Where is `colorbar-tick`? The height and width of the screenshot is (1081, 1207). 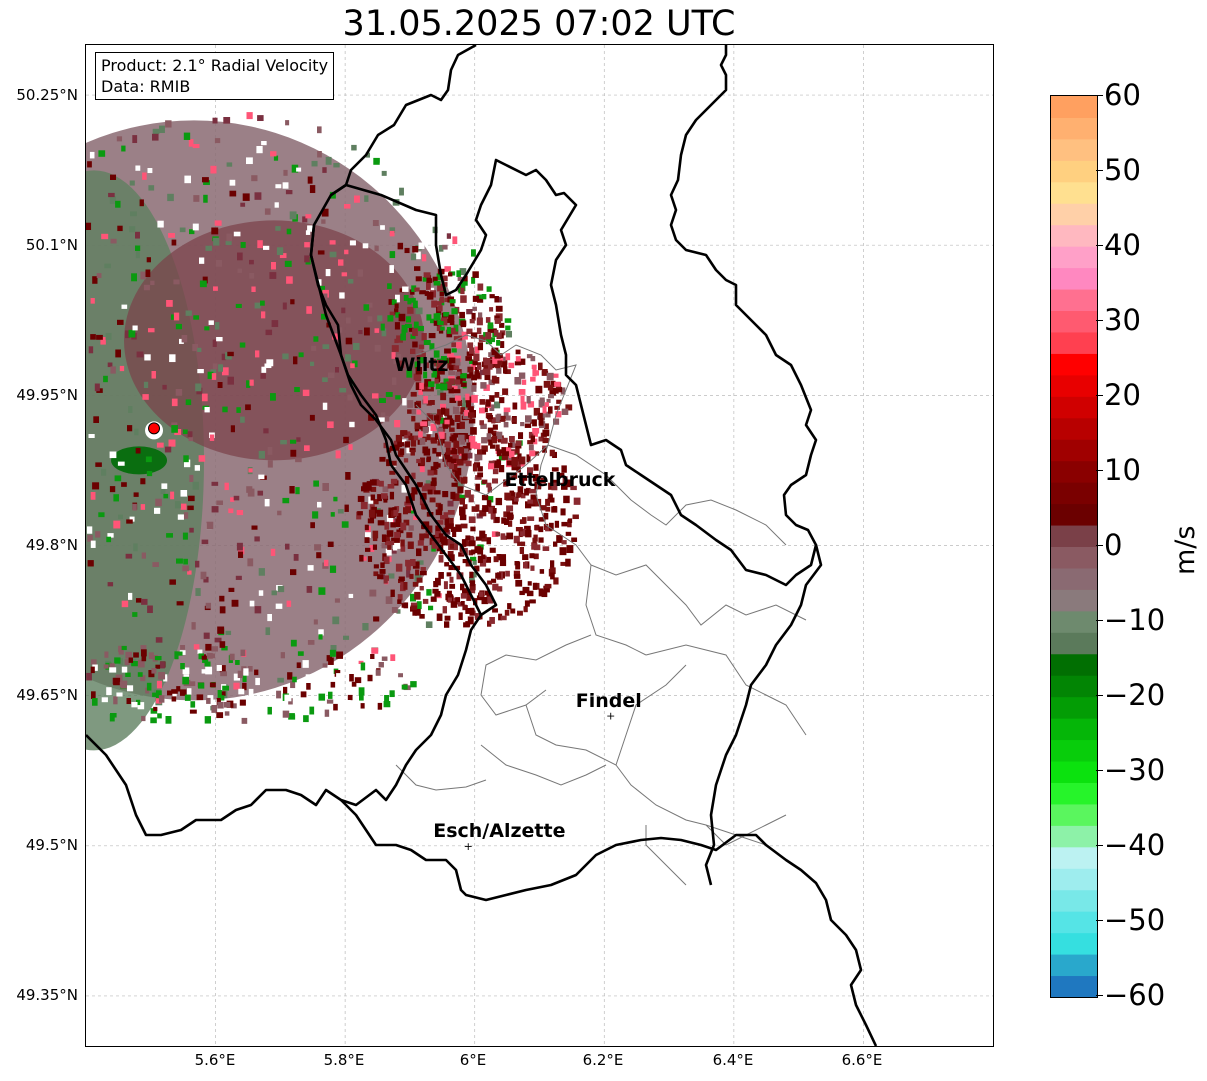
colorbar-tick is located at coordinates (1099, 845).